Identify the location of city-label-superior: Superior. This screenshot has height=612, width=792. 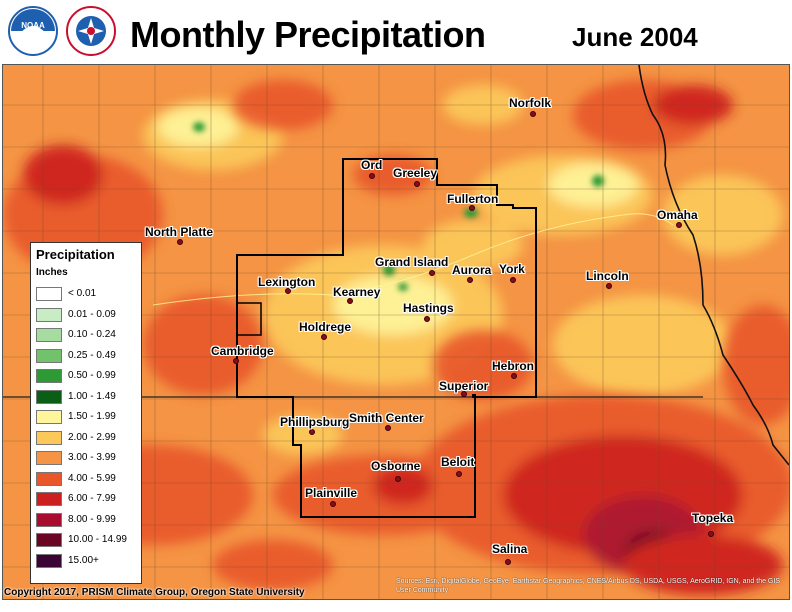
(464, 386).